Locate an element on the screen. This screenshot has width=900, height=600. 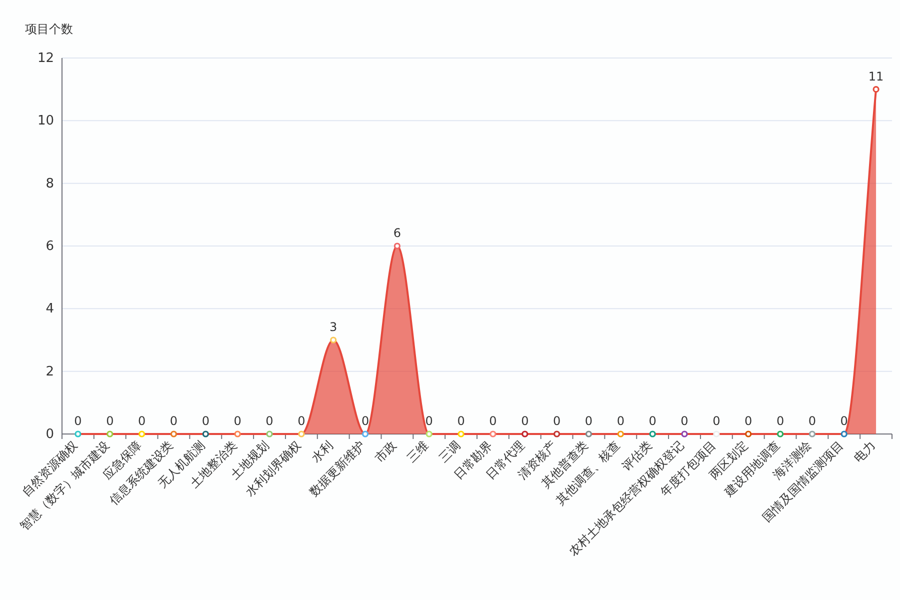
y-tick-label: 6 is located at coordinates (50, 246).